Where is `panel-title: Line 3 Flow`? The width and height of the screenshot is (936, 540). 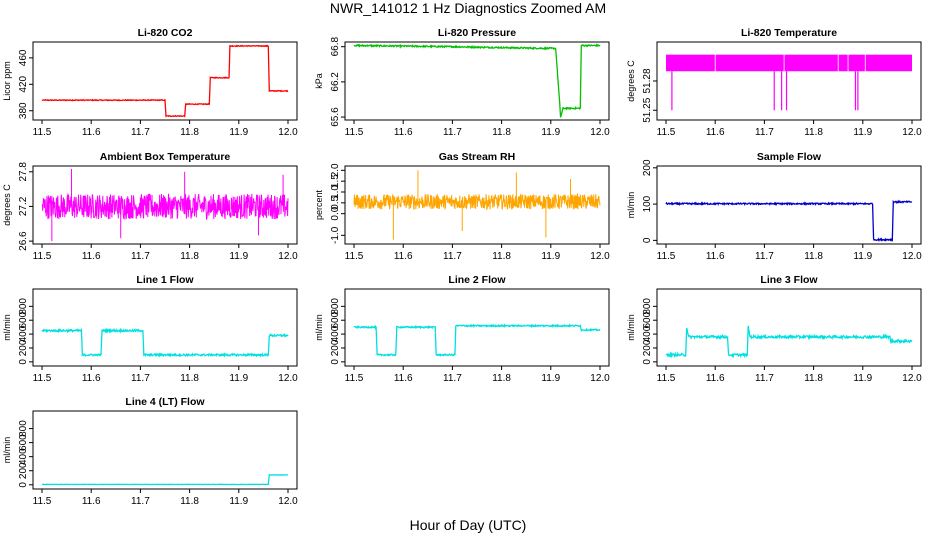
panel-title: Line 3 Flow is located at coordinates (789, 280).